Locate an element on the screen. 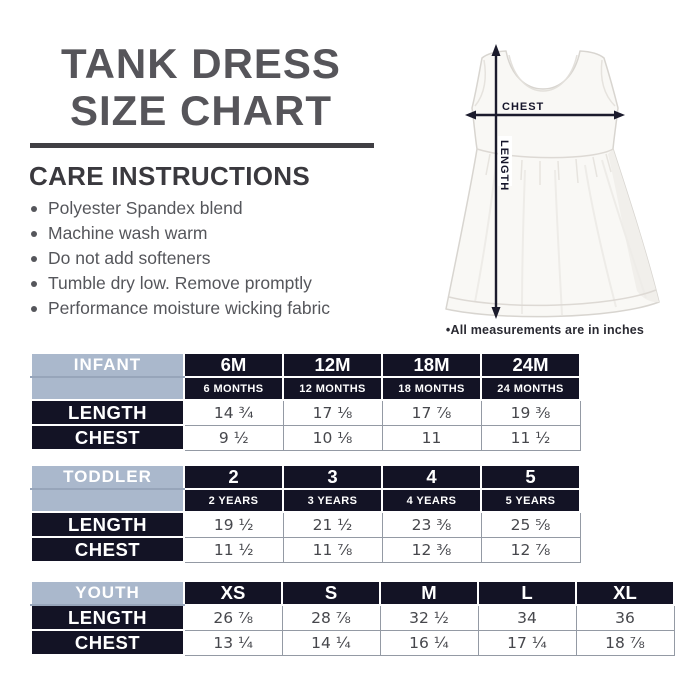 Image resolution: width=700 pixels, height=700 pixels. table-row: CHEST 9 ½ 10 ⅛ 11 11 ½ is located at coordinates (305, 437).